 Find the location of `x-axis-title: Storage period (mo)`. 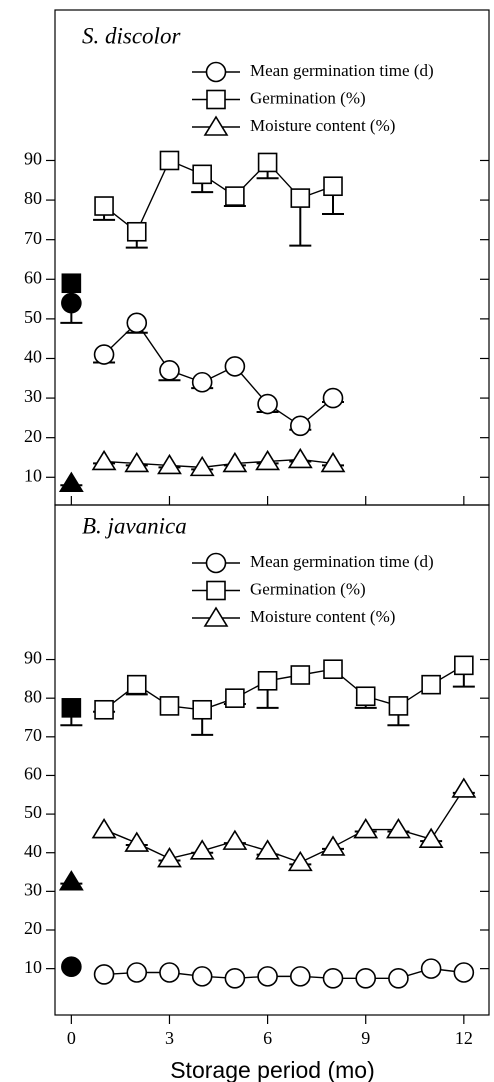

x-axis-title: Storage period (mo) is located at coordinates (272, 1069).